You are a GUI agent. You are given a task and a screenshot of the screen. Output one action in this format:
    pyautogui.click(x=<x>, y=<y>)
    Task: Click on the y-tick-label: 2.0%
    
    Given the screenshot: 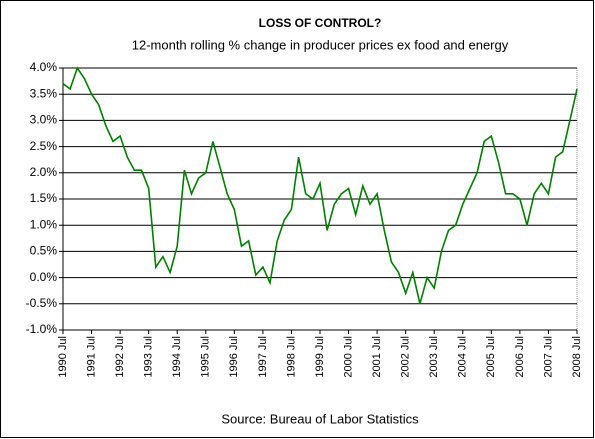 What is the action you would take?
    pyautogui.click(x=44, y=172)
    